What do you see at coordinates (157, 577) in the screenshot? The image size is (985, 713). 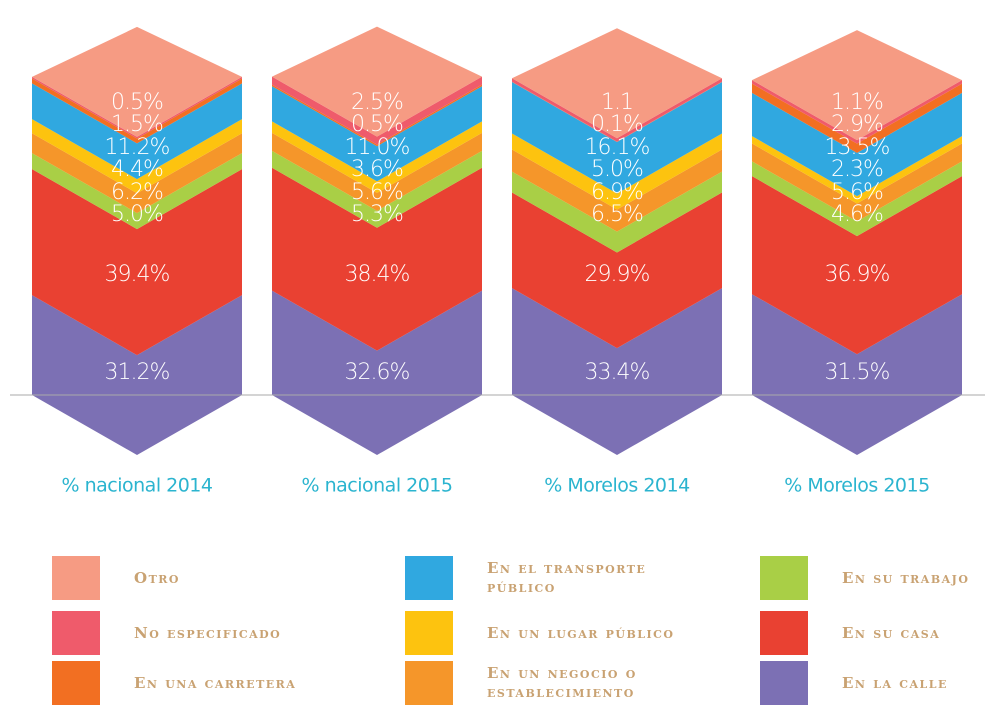 I see `legend-label: Otro` at bounding box center [157, 577].